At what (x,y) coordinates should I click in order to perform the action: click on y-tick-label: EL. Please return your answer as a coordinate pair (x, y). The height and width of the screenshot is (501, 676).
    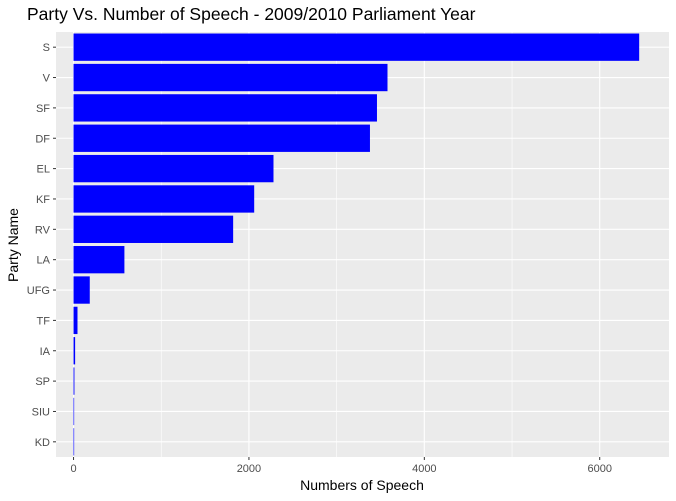
    Looking at the image, I should click on (43, 170).